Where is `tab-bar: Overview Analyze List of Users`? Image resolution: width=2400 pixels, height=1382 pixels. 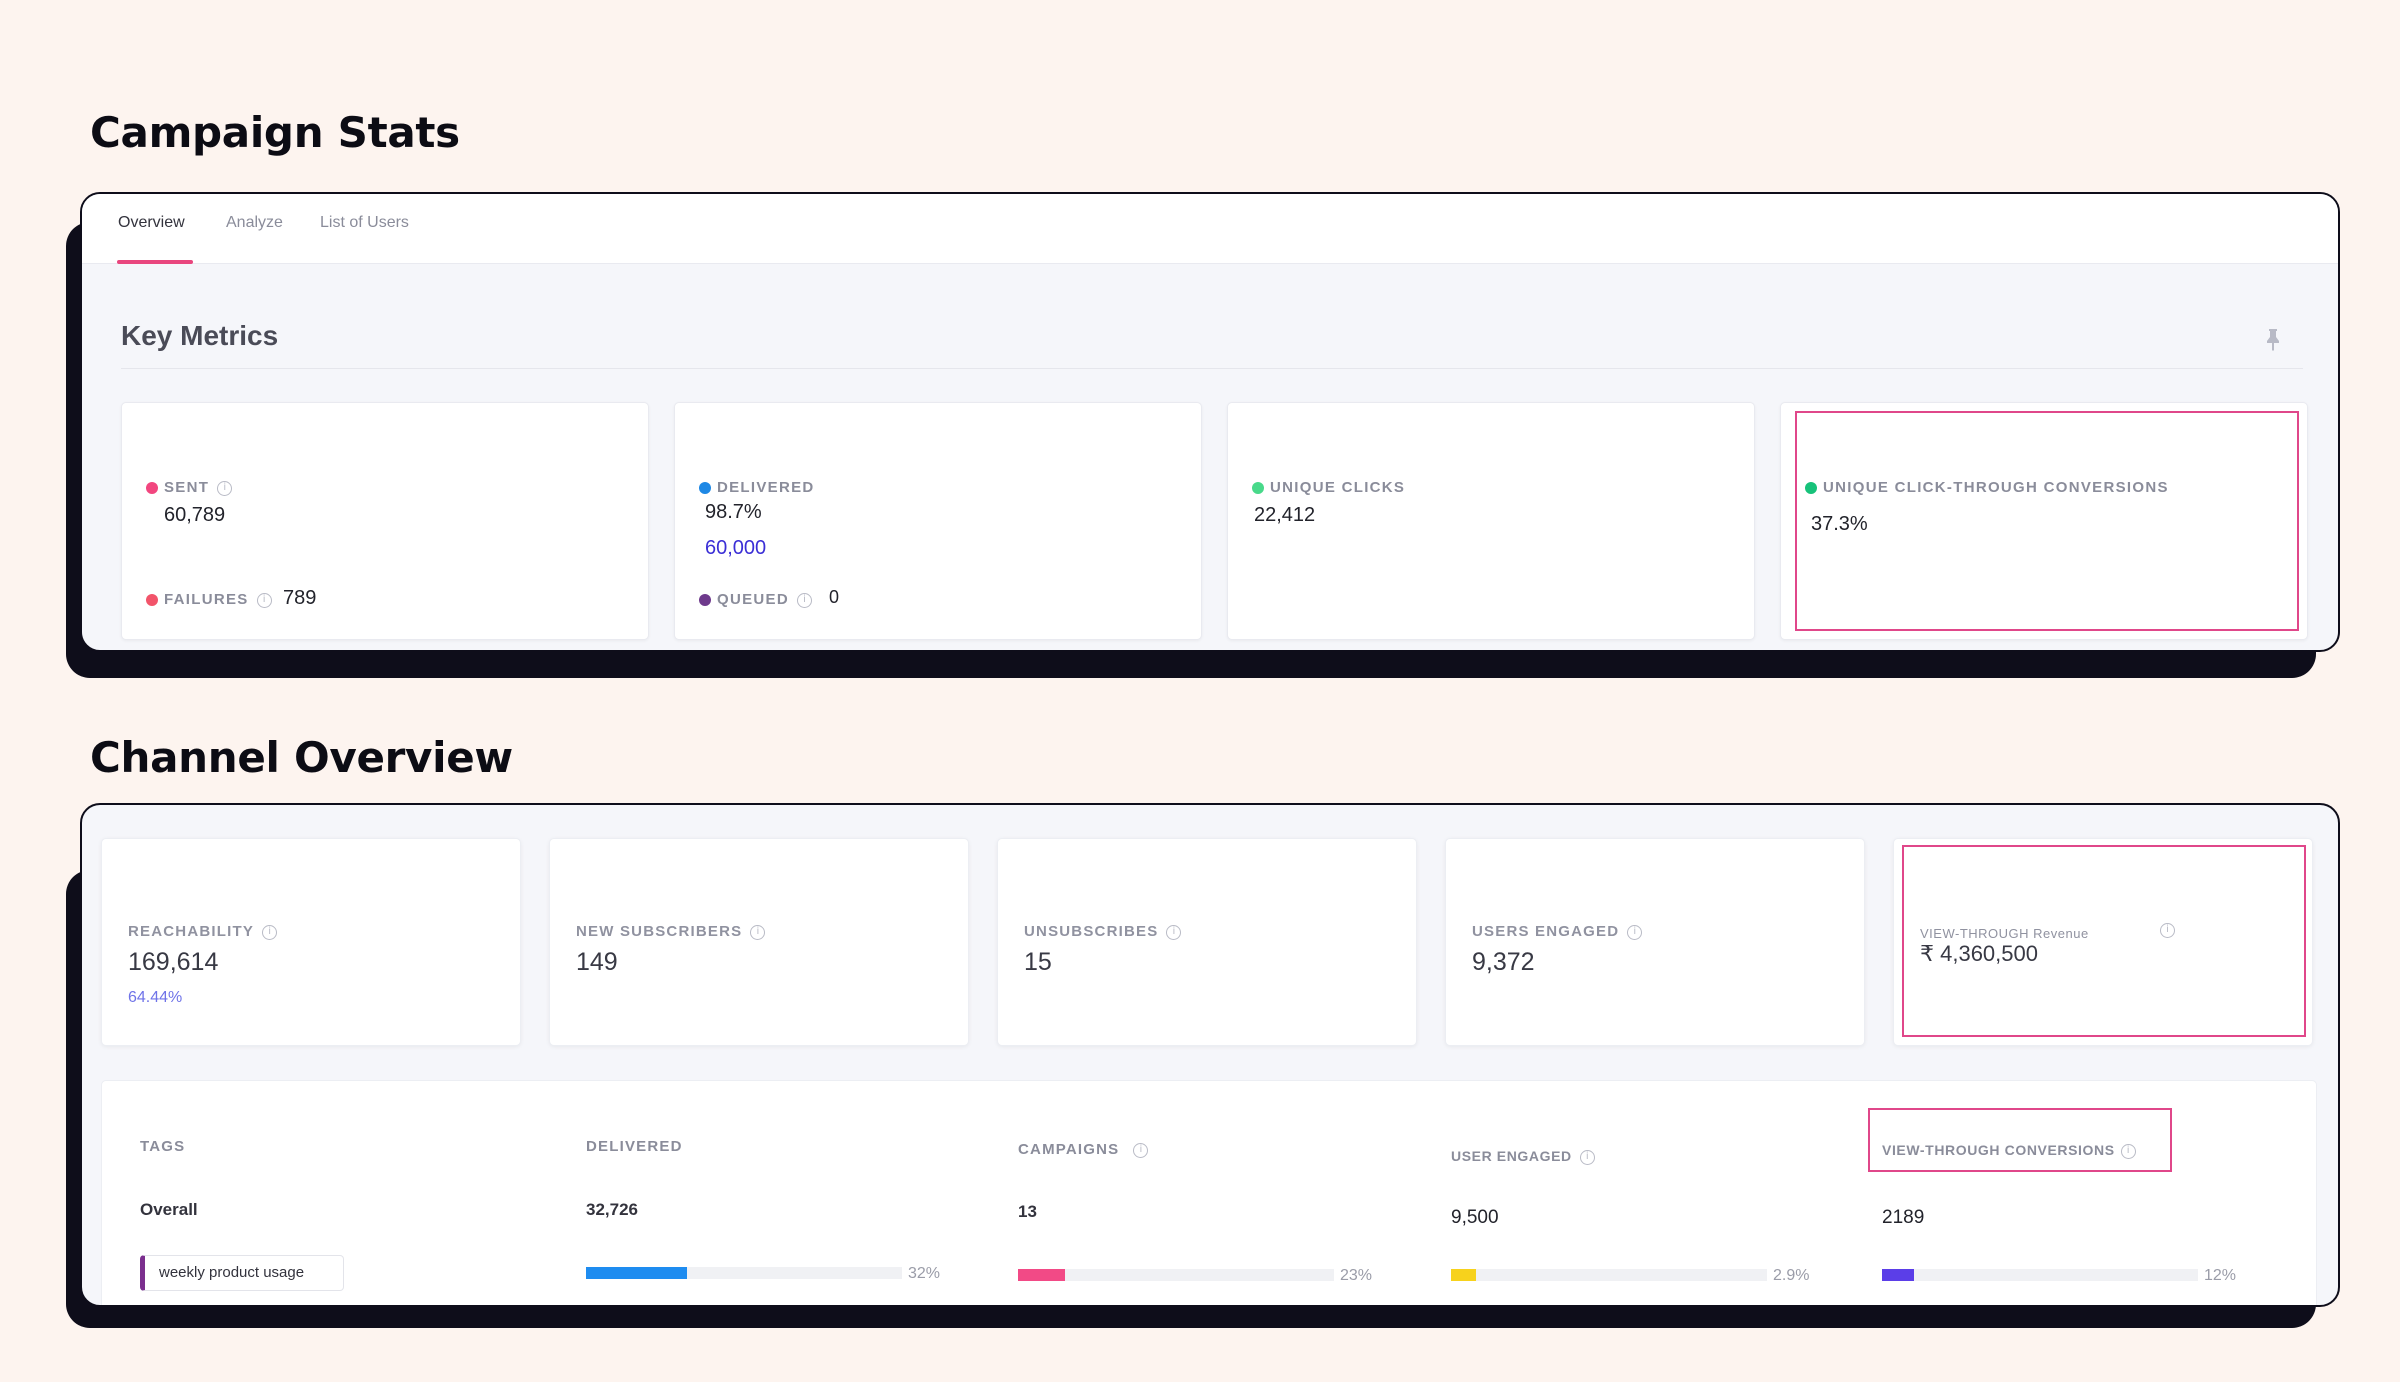
tab-bar: Overview Analyze List of Users is located at coordinates (1210, 229).